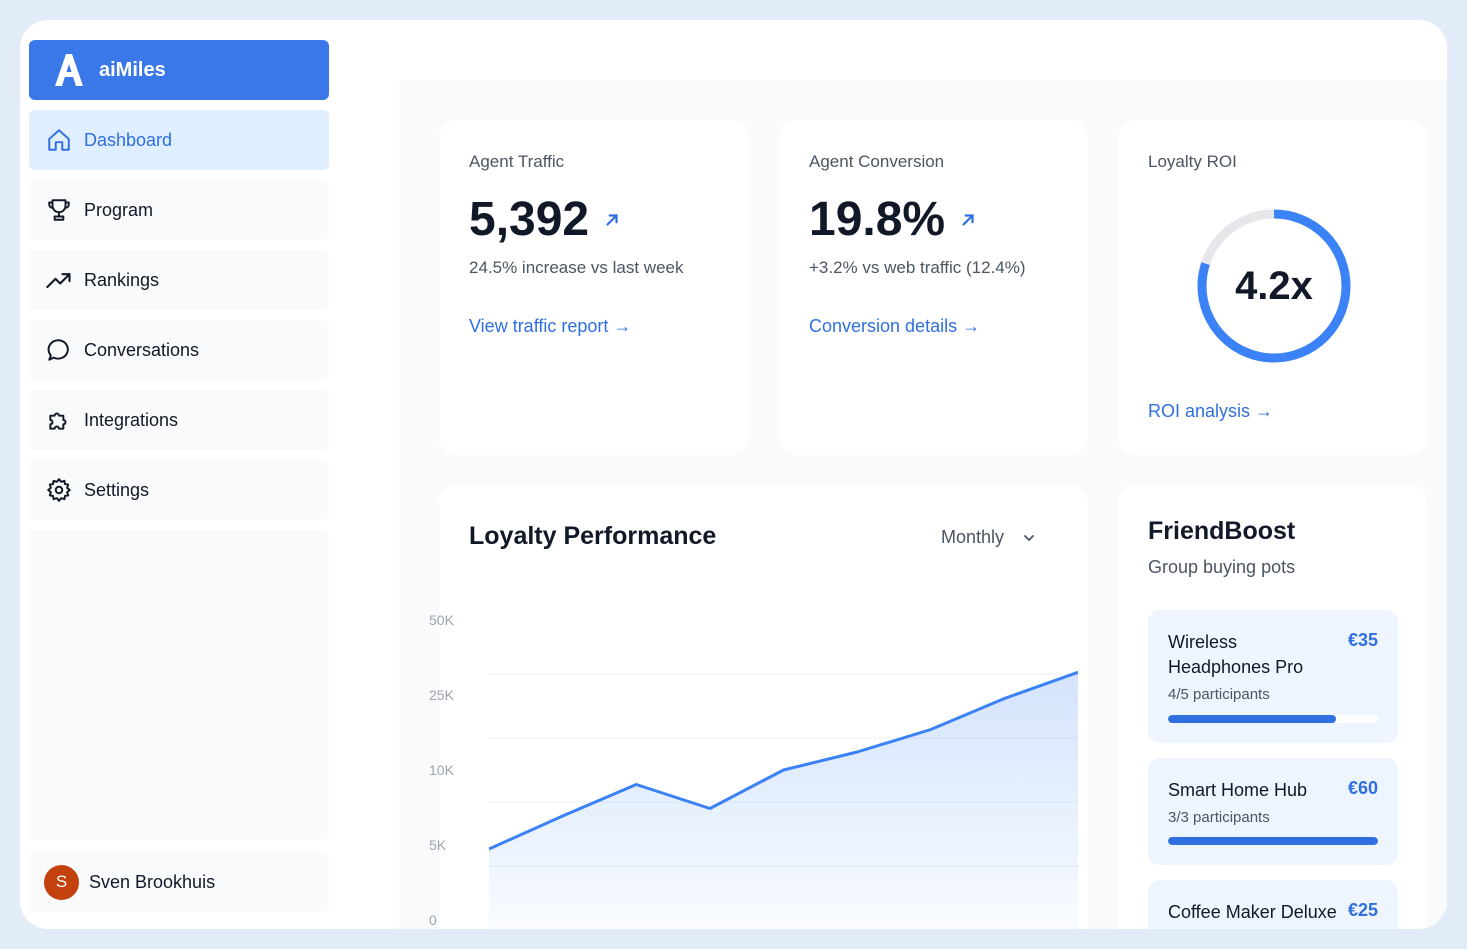 The width and height of the screenshot is (1467, 949). What do you see at coordinates (59, 140) in the screenshot?
I see `home-icon` at bounding box center [59, 140].